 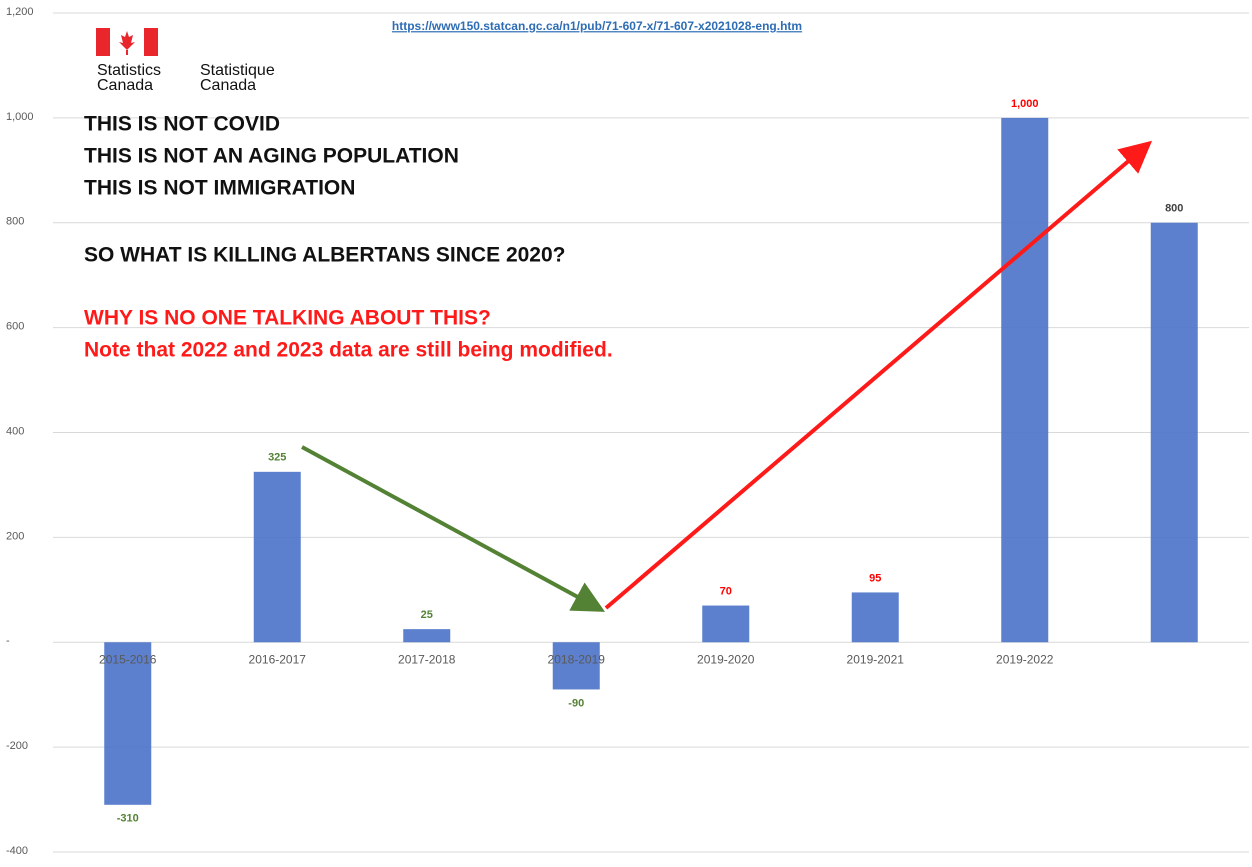 I want to click on value-label: -90, so click(x=576, y=703).